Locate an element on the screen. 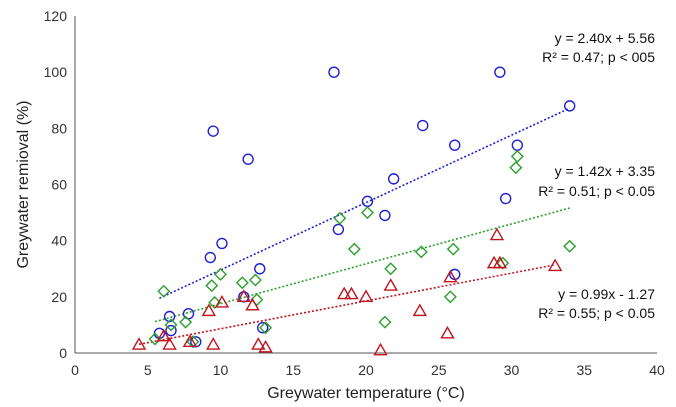  y-tick-label: 80 is located at coordinates (59, 128).